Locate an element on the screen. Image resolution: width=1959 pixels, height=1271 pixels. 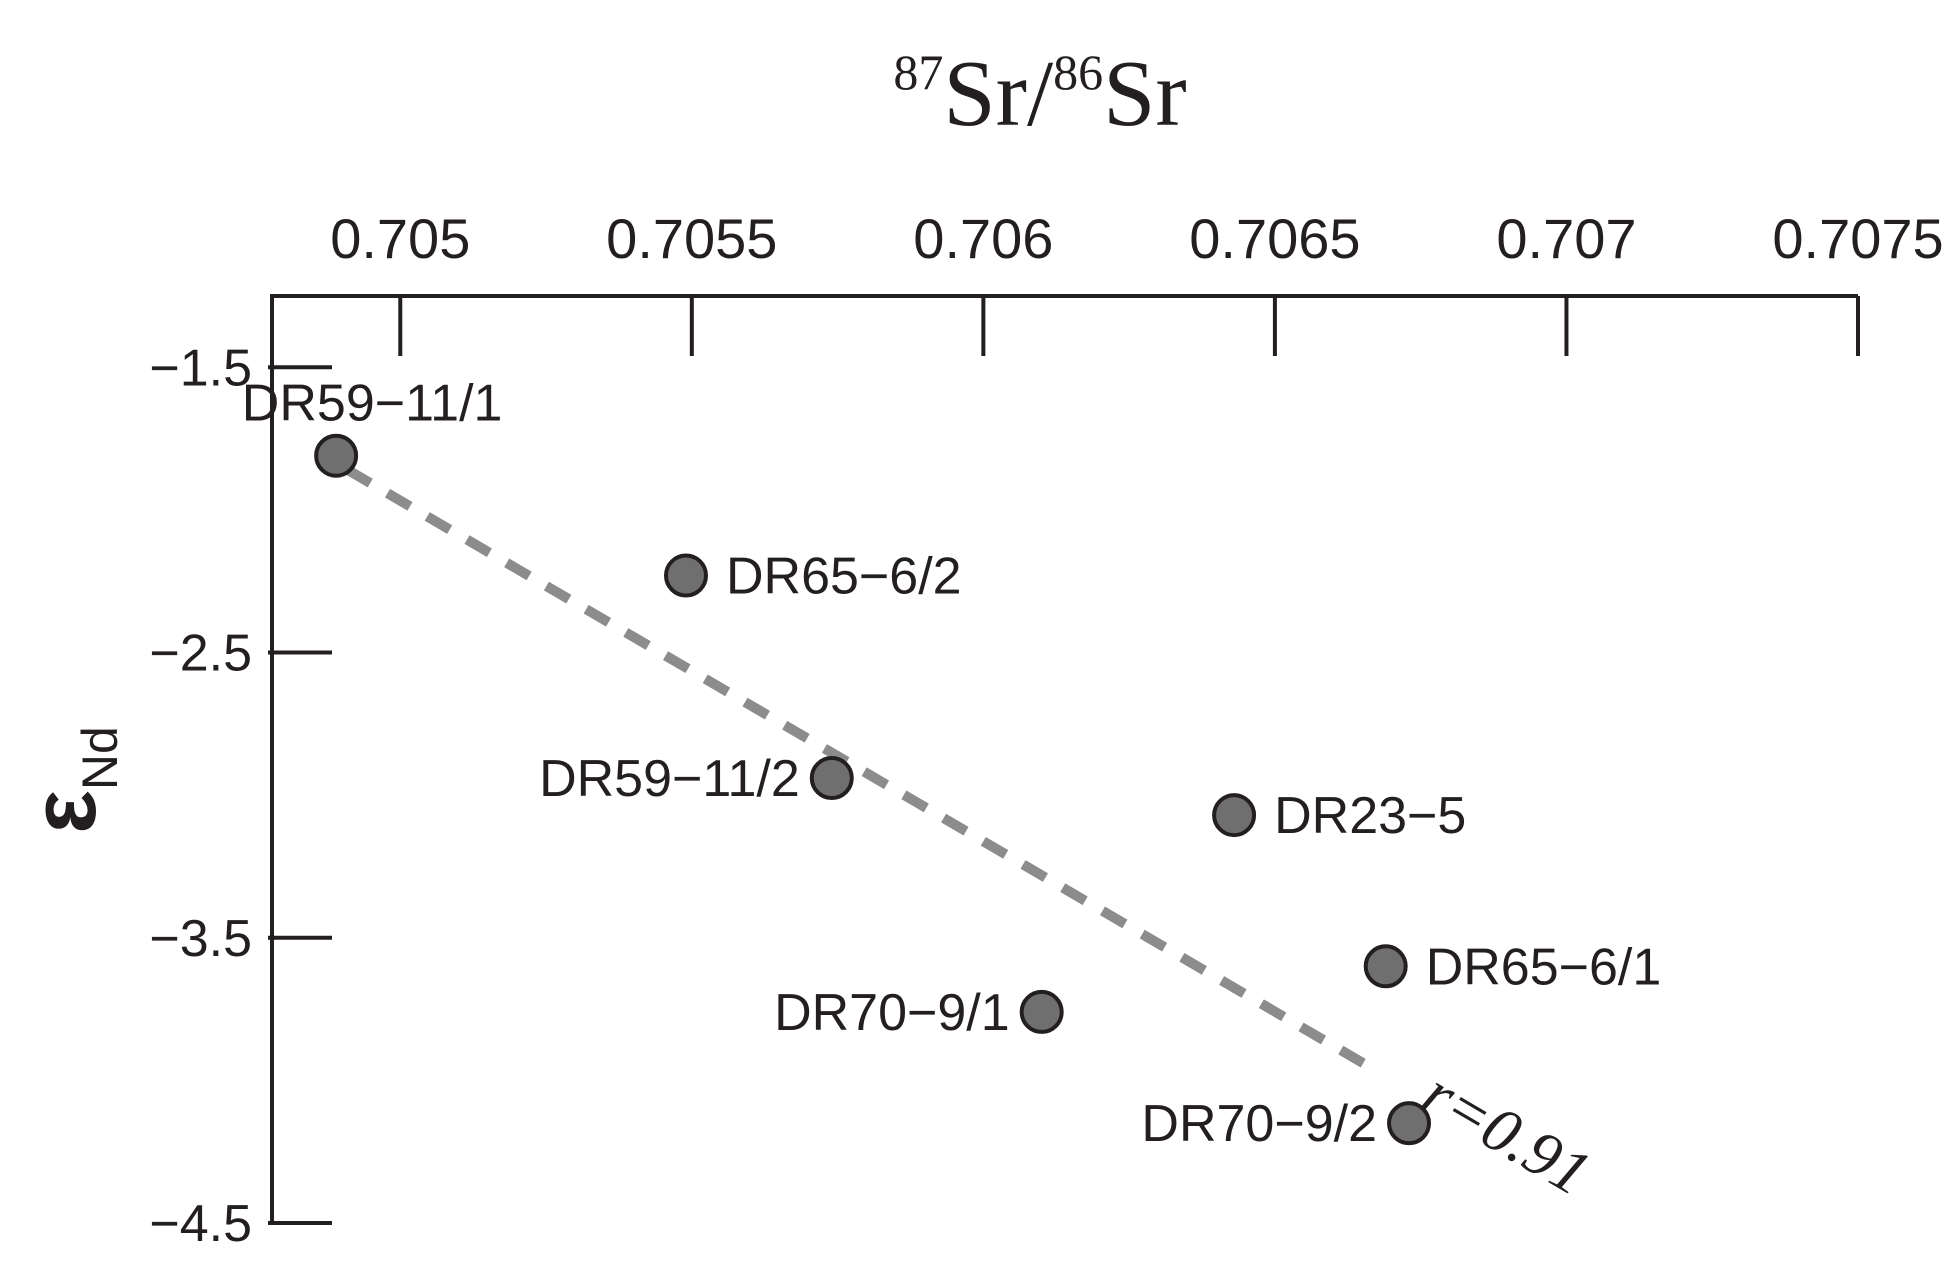
point-label-6: DR70−9/2 is located at coordinates (1259, 1124).